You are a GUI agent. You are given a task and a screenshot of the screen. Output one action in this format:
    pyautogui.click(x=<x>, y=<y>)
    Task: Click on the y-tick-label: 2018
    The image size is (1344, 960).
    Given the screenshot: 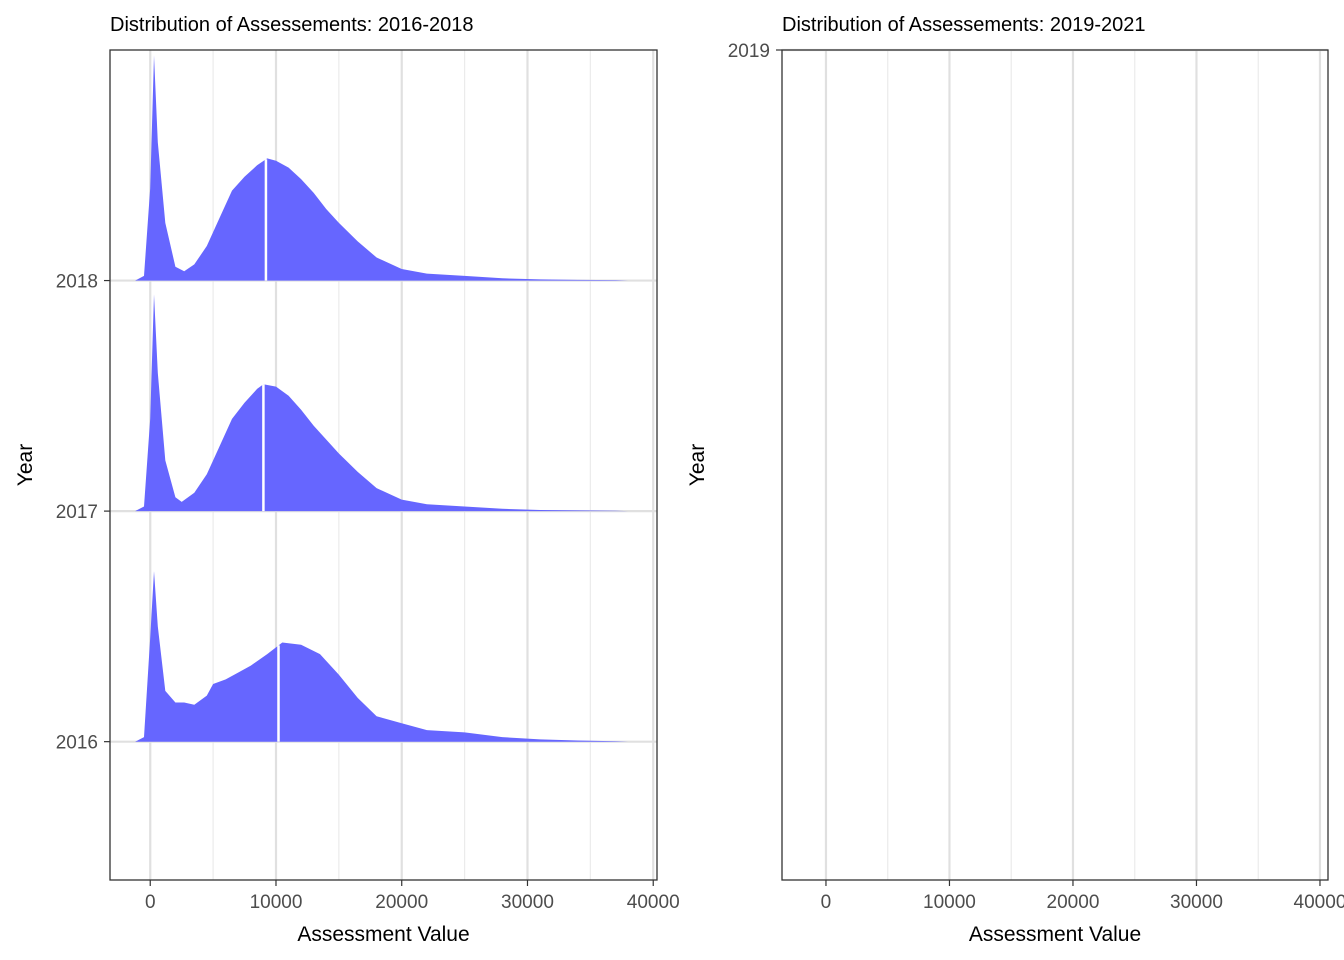 What is the action you would take?
    pyautogui.click(x=77, y=282)
    